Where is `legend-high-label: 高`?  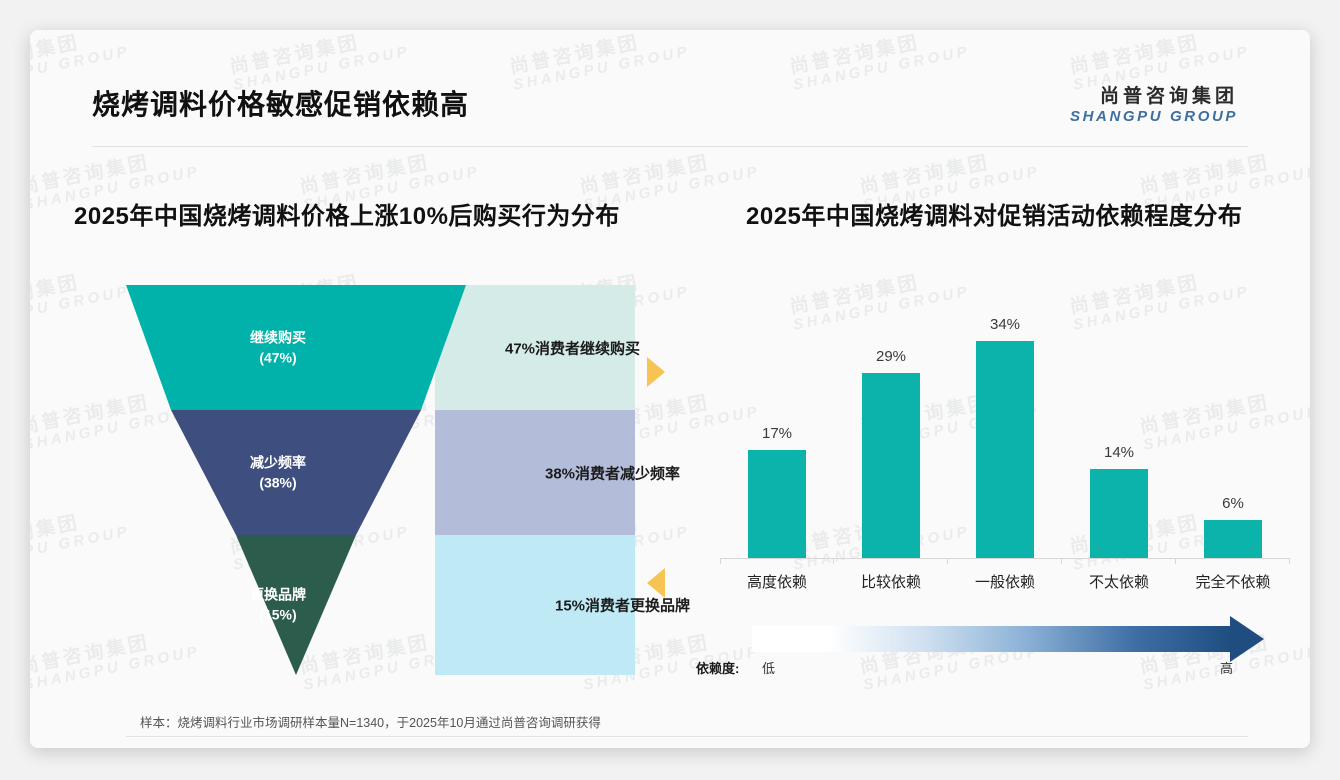 legend-high-label: 高 is located at coordinates (1227, 668).